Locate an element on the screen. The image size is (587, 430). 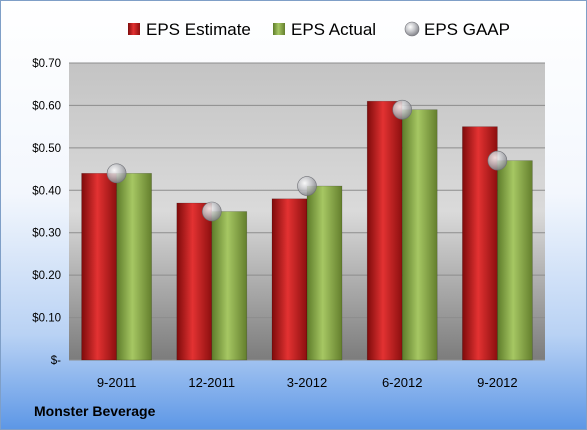
legend-actual-label: EPS Actual is located at coordinates (333, 29).